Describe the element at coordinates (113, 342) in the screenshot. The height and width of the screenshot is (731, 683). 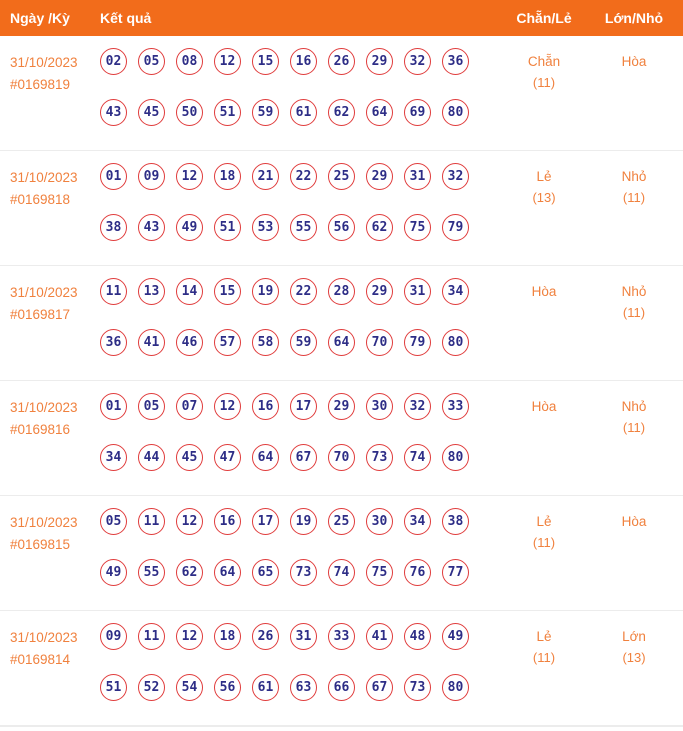
I see `number-ball: 36` at that location.